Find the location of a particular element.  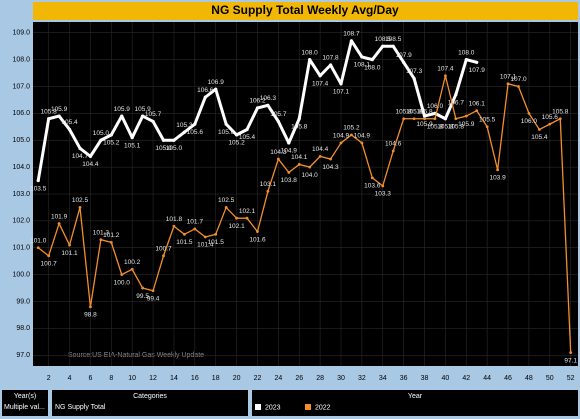

y-tick-label: 104.0 is located at coordinates (21, 167).